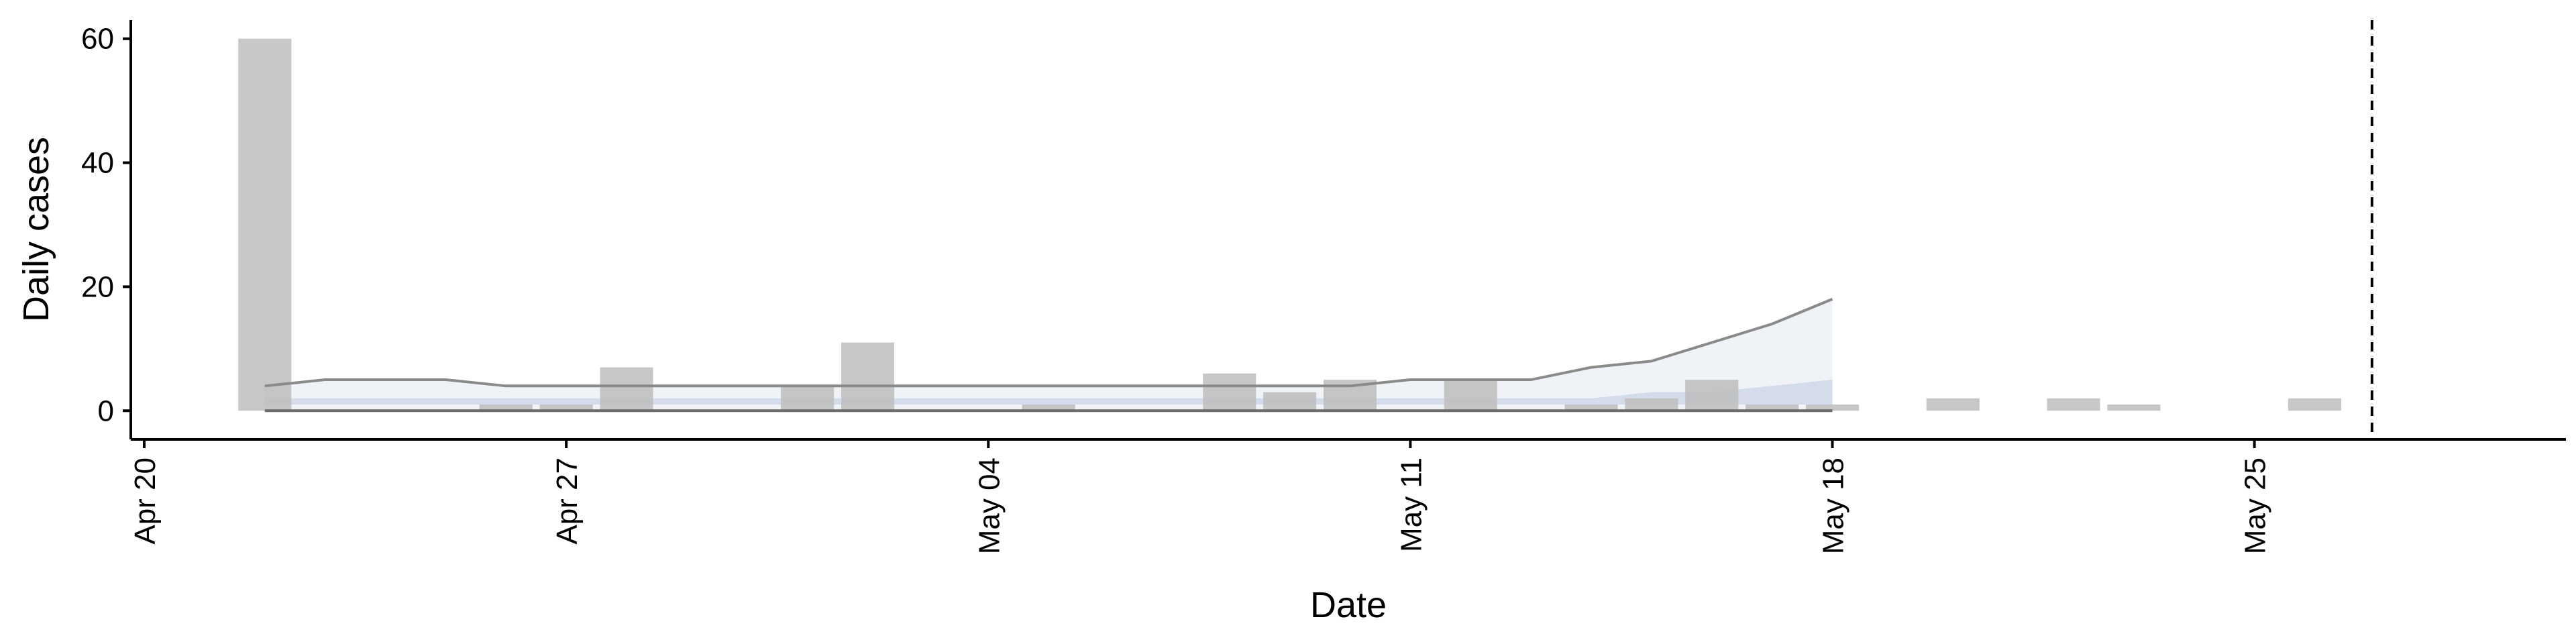 The height and width of the screenshot is (644, 2576). I want to click on outer-estimate-ribbon, so click(1048, 355).